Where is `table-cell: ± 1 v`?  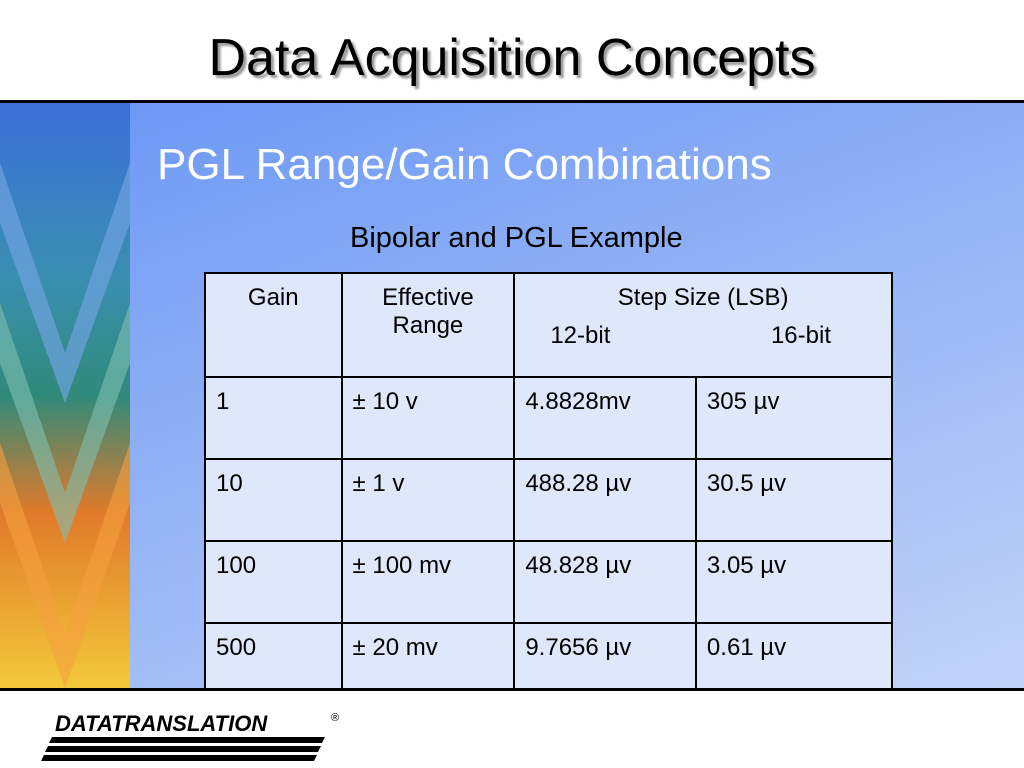
table-cell: ± 1 v is located at coordinates (428, 500).